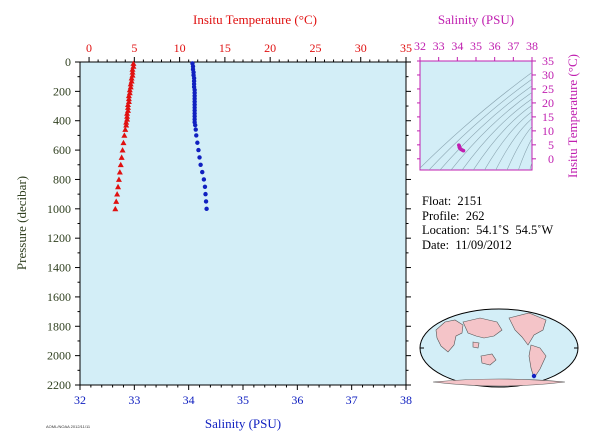  Describe the element at coordinates (225, 48) in the screenshot. I see `temp-tick-label: 15` at that location.